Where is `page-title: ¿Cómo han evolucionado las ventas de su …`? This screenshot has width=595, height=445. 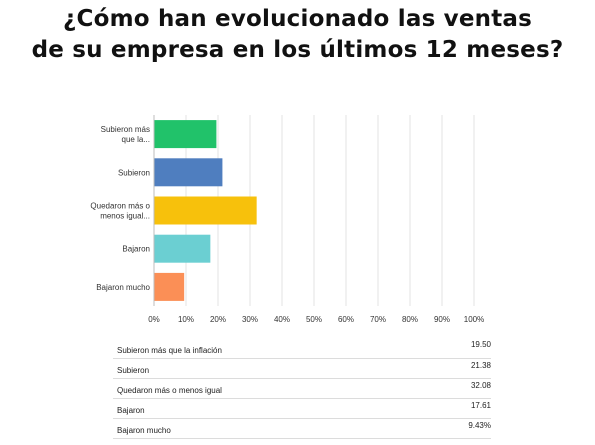 page-title: ¿Cómo han evolucionado las ventas de su … is located at coordinates (297, 35).